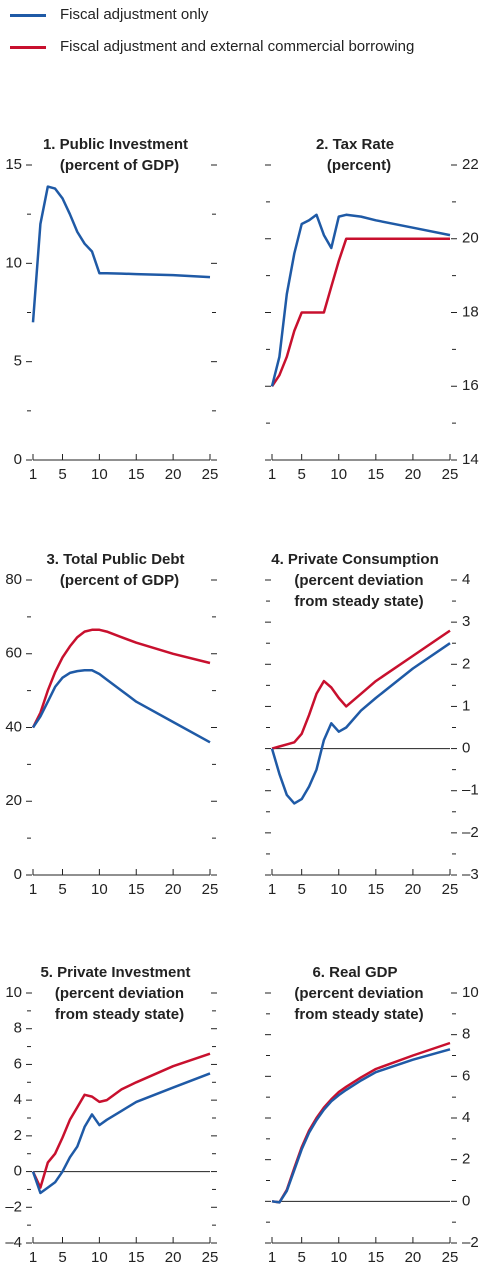 The image size is (483, 1270). Describe the element at coordinates (470, 459) in the screenshot. I see `y-tick-label: 14` at that location.